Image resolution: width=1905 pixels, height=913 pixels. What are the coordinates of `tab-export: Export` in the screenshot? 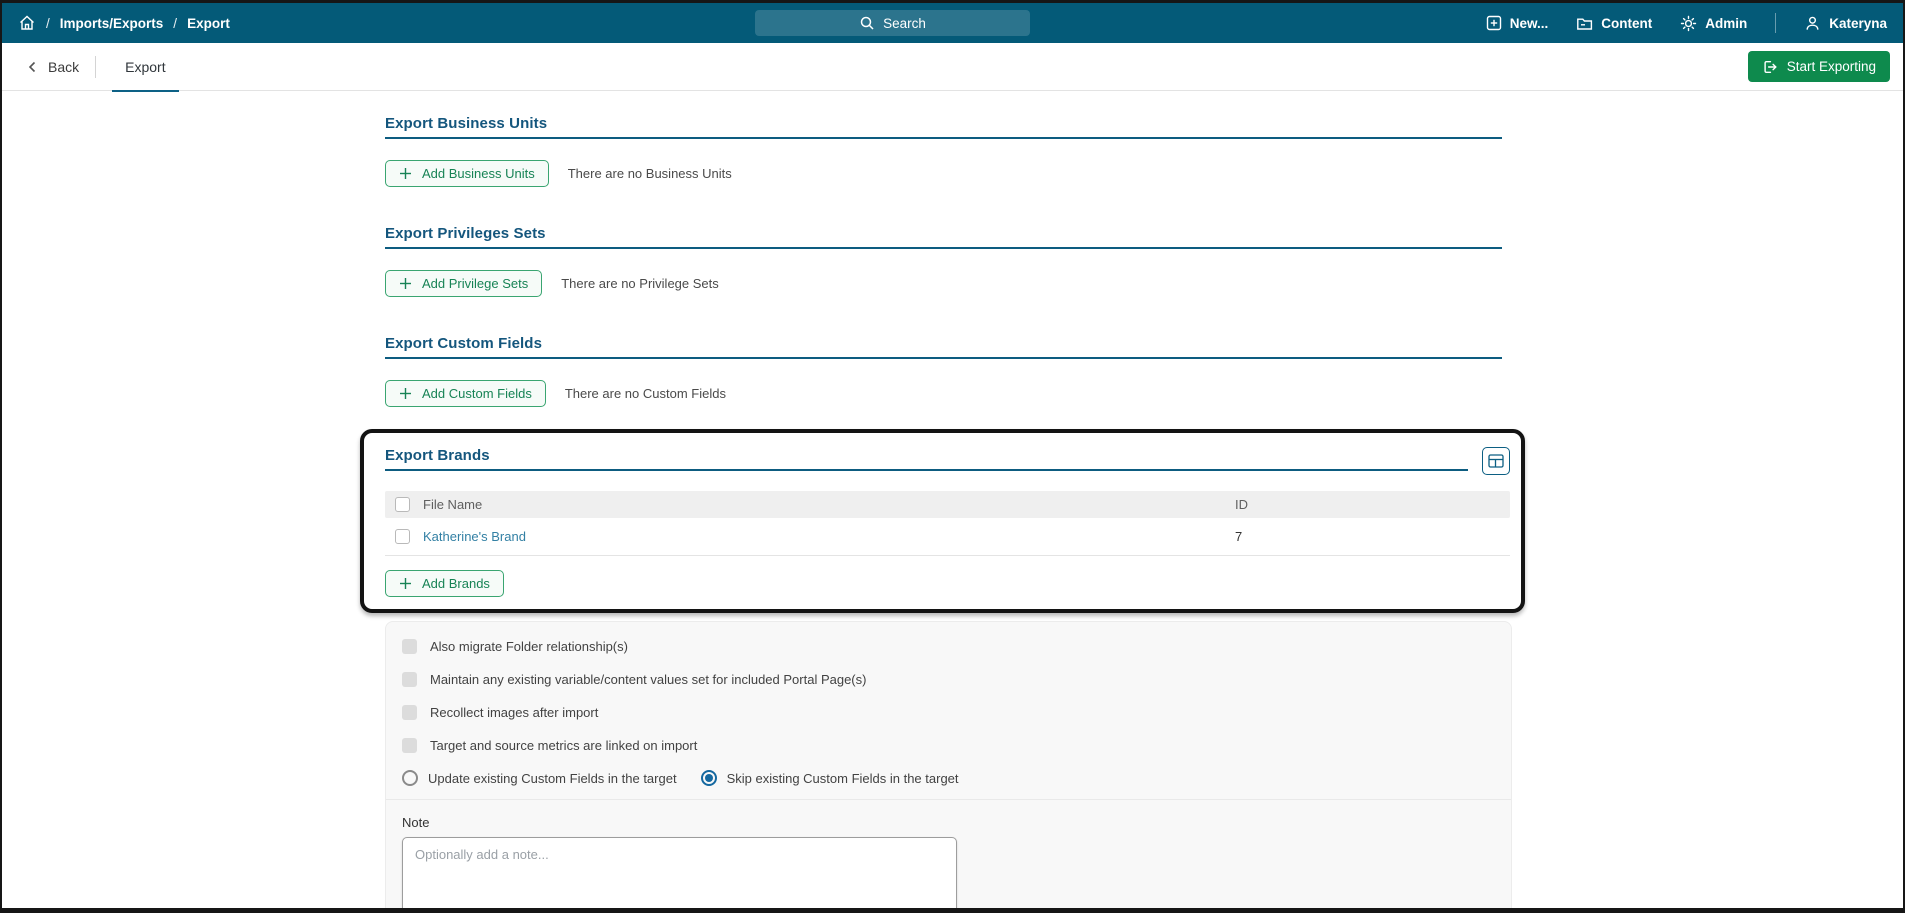 It's located at (146, 67).